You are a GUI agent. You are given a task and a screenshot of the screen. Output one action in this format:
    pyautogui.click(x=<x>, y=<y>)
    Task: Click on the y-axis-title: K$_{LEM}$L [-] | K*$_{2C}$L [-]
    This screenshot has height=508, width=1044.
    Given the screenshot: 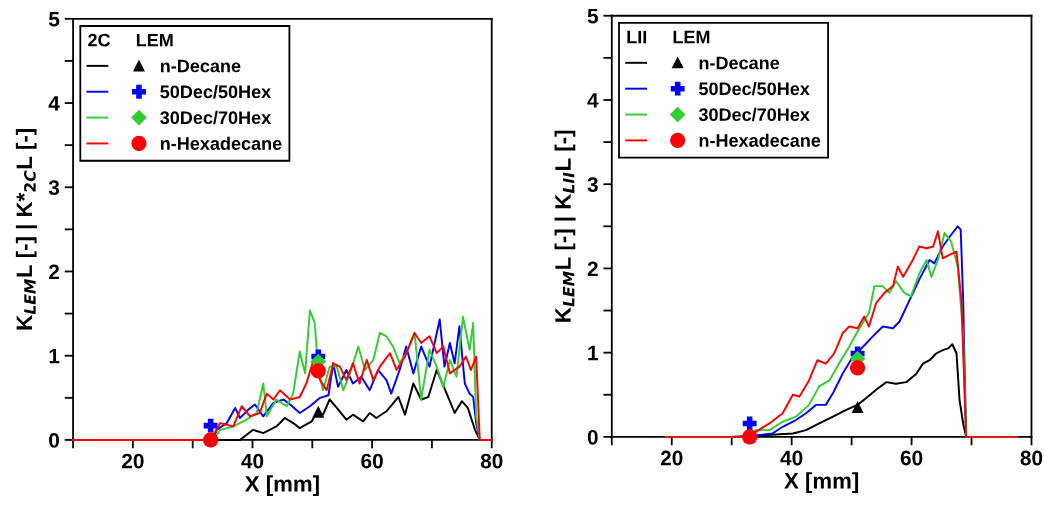 What is the action you would take?
    pyautogui.click(x=26, y=229)
    